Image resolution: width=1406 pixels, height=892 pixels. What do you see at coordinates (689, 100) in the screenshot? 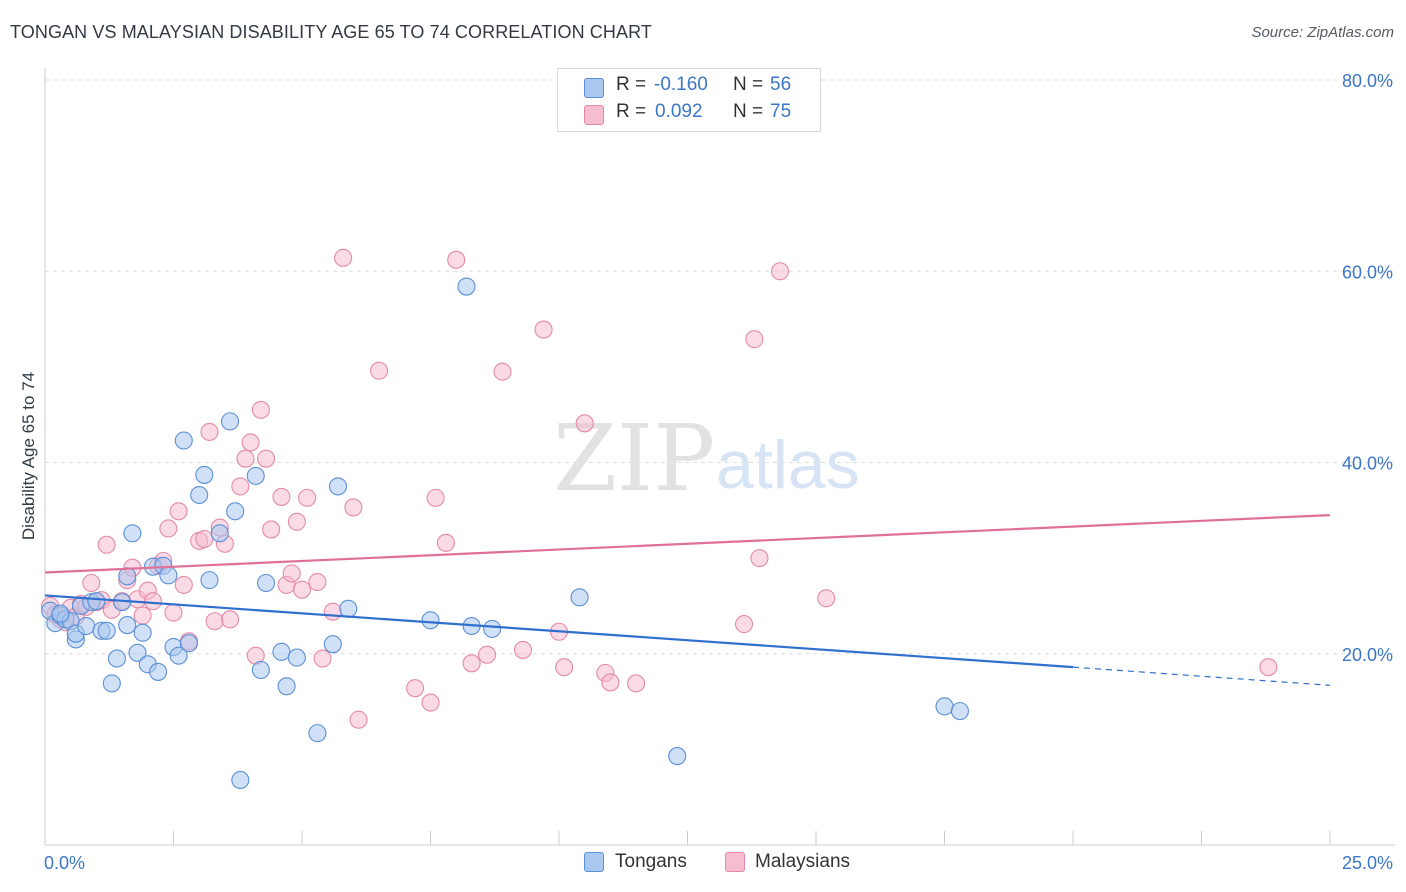
I see `legend: R = -0.160 N = 56 R = 0.092 N = 75` at bounding box center [689, 100].